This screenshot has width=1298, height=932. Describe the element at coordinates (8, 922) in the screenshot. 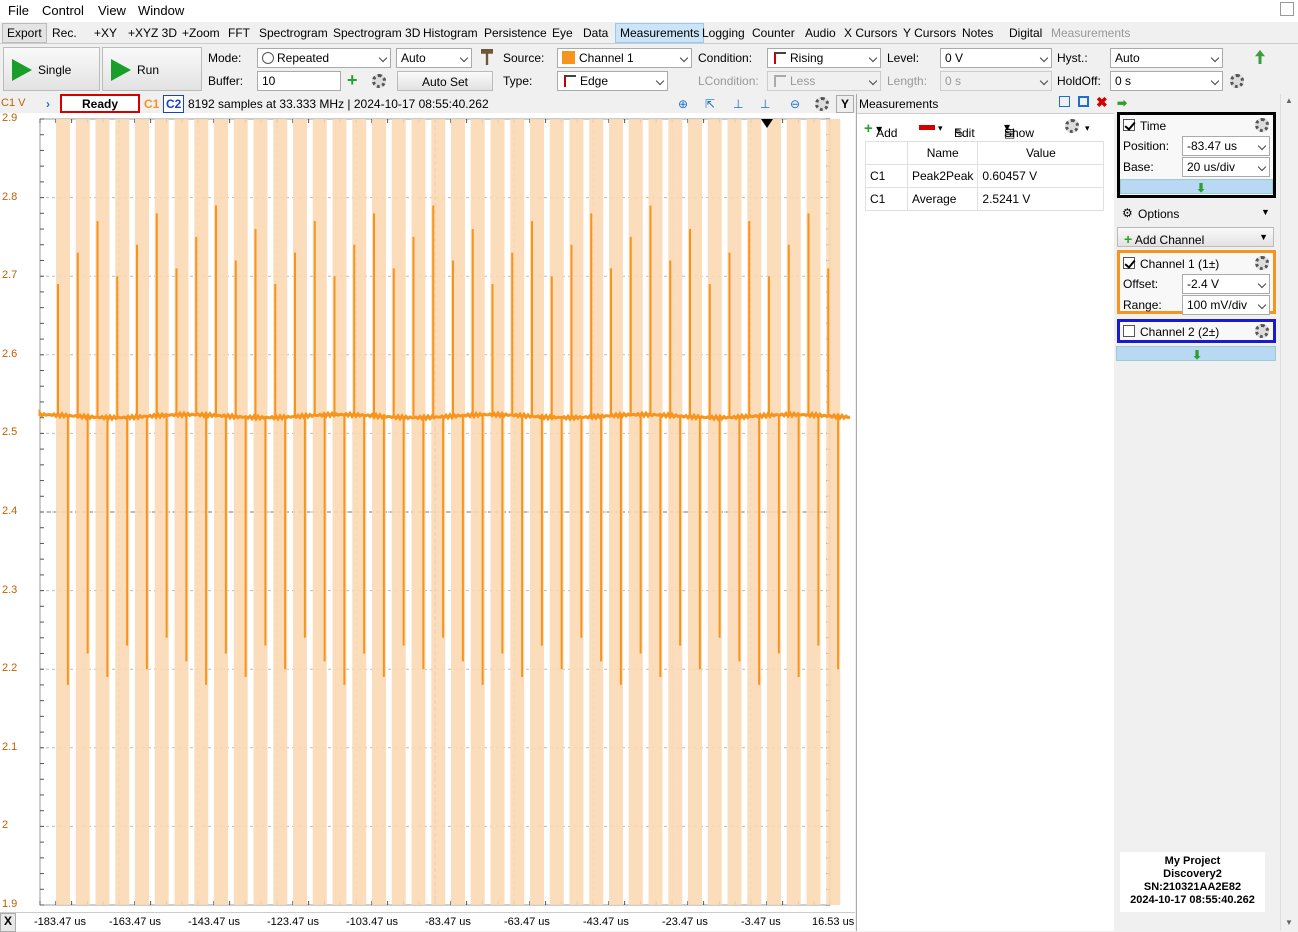

I see `x-axis-button: X` at that location.